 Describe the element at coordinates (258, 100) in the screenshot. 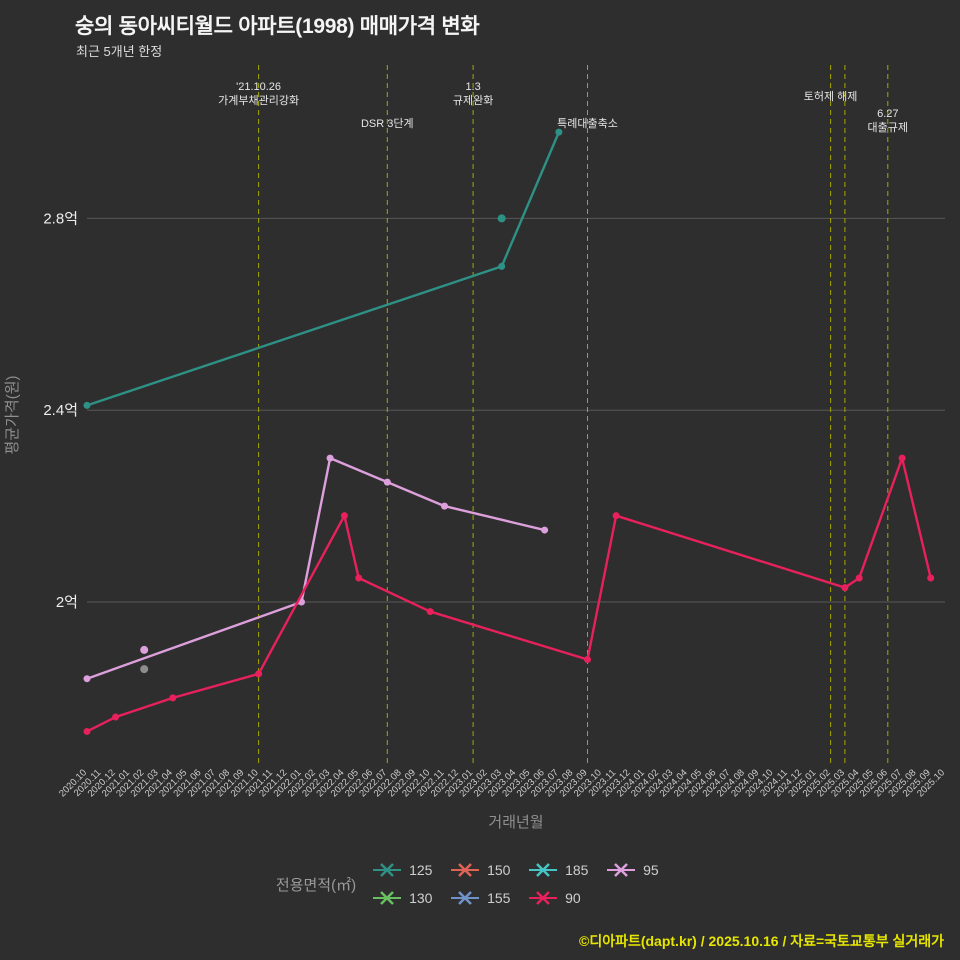

I see `event-label: 가계부채관리강화` at that location.